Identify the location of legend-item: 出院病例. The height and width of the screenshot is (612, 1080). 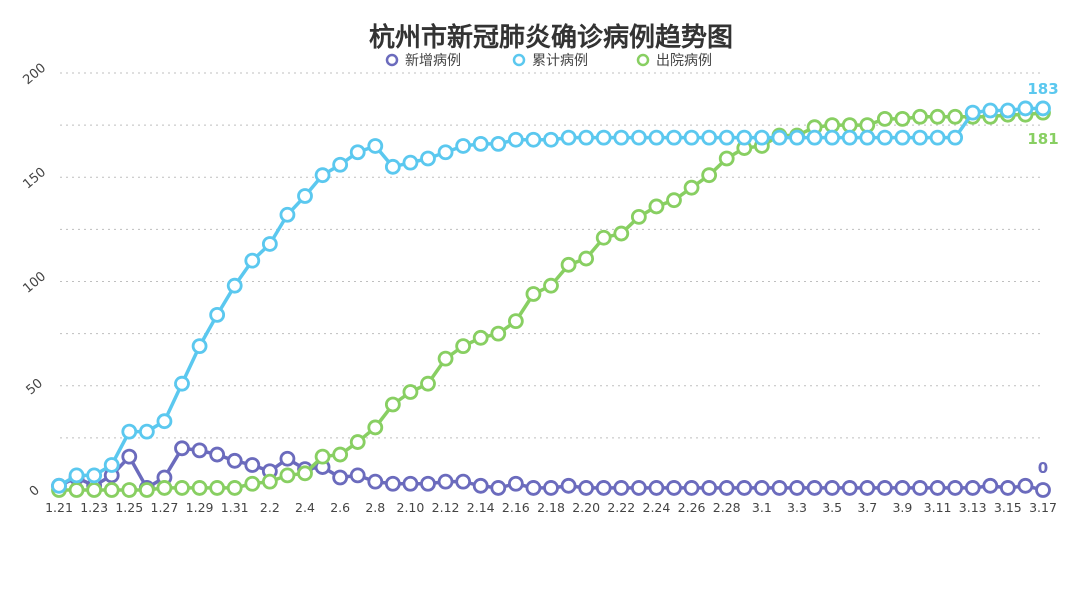
(674, 61).